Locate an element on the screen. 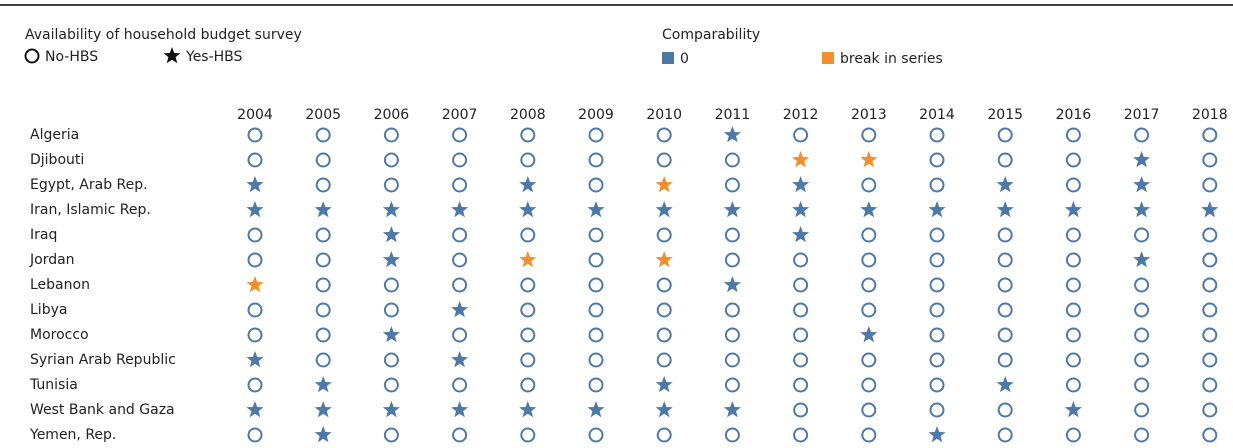 Image resolution: width=1233 pixels, height=448 pixels. country-label: Djibouti is located at coordinates (57, 160).